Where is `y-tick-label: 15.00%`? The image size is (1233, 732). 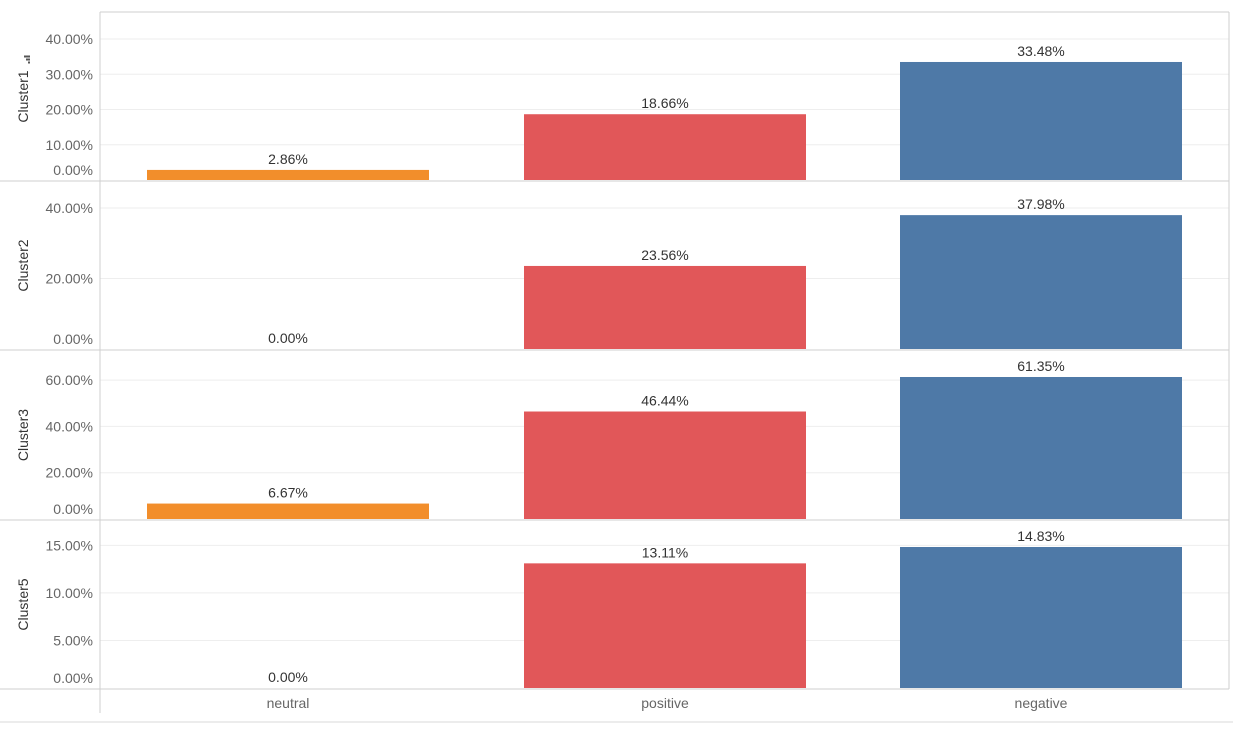
y-tick-label: 15.00% is located at coordinates (69, 545).